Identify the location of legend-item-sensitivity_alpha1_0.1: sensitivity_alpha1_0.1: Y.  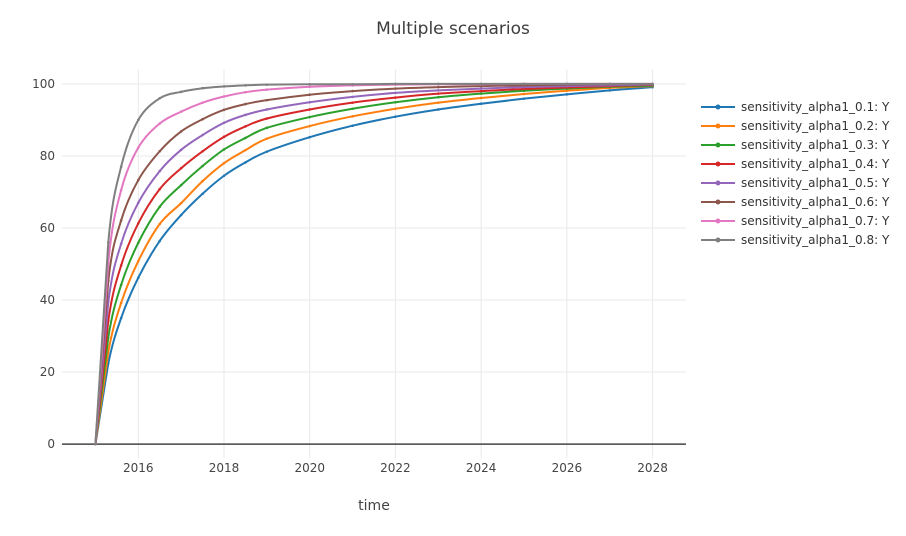
(794, 106).